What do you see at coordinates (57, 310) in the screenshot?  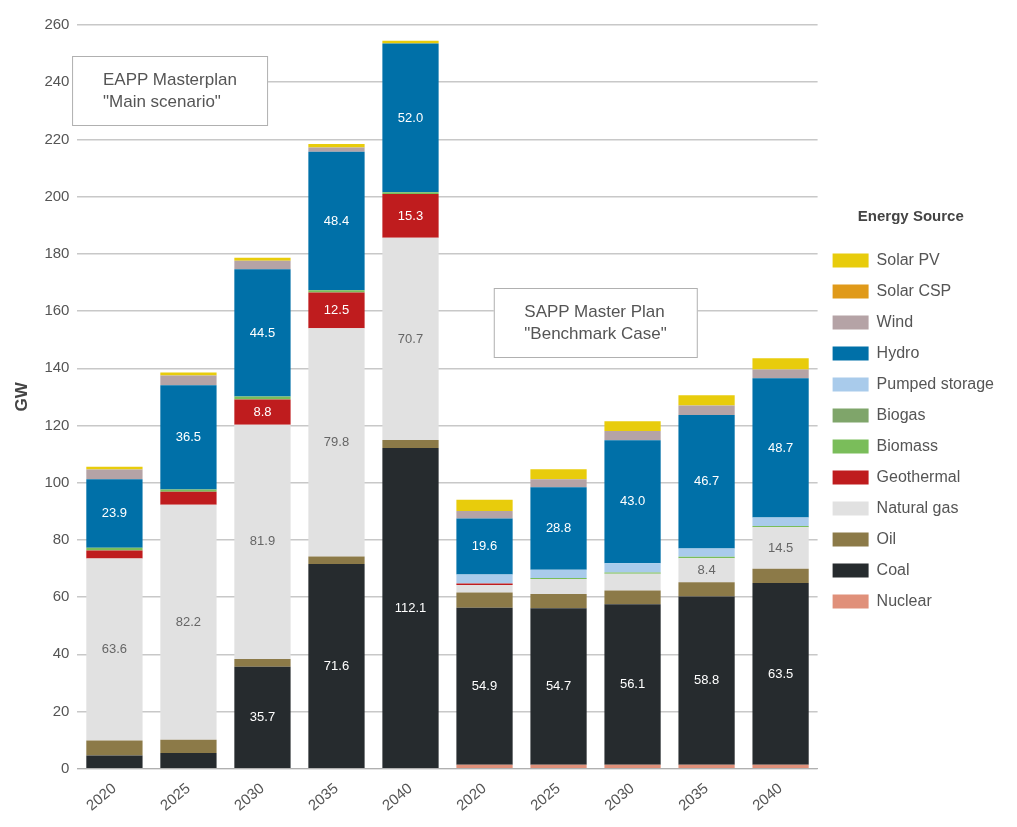 I see `y-tick-label: 160` at bounding box center [57, 310].